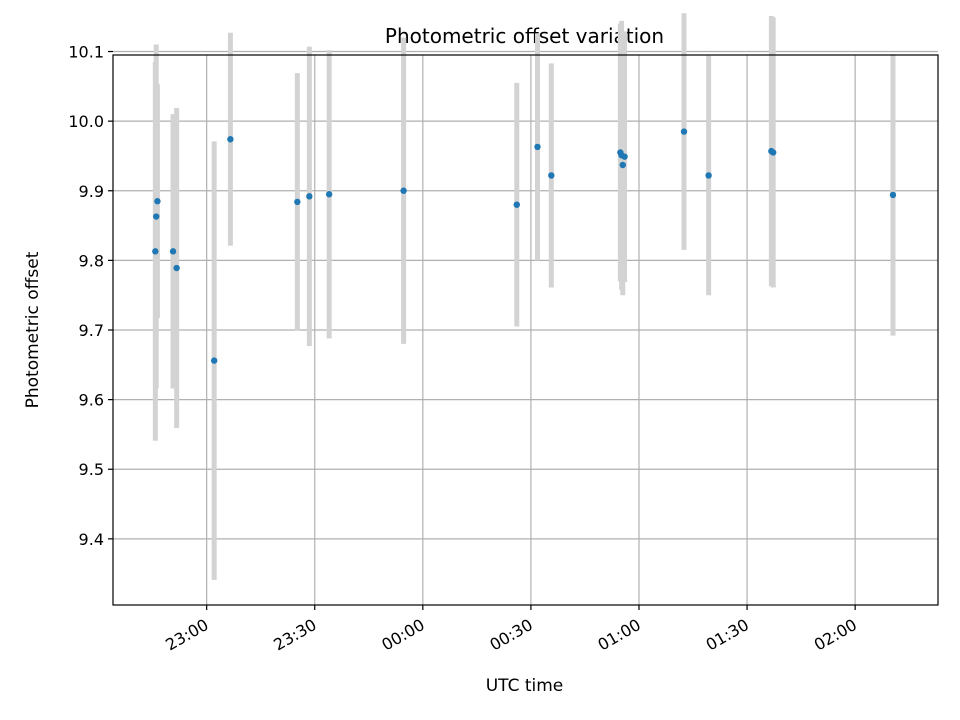 The height and width of the screenshot is (720, 960). I want to click on y-axis: 9.4 9.5 9.6 9.7 9.8 9.9 10.0 10.1, so click(90, 296).